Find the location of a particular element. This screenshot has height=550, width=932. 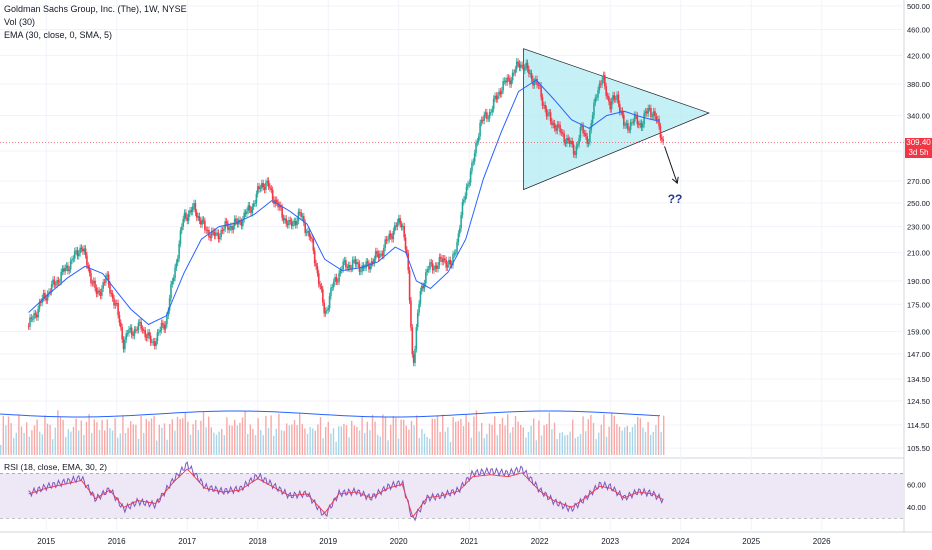

y-tick-label: 124.50 is located at coordinates (918, 401).